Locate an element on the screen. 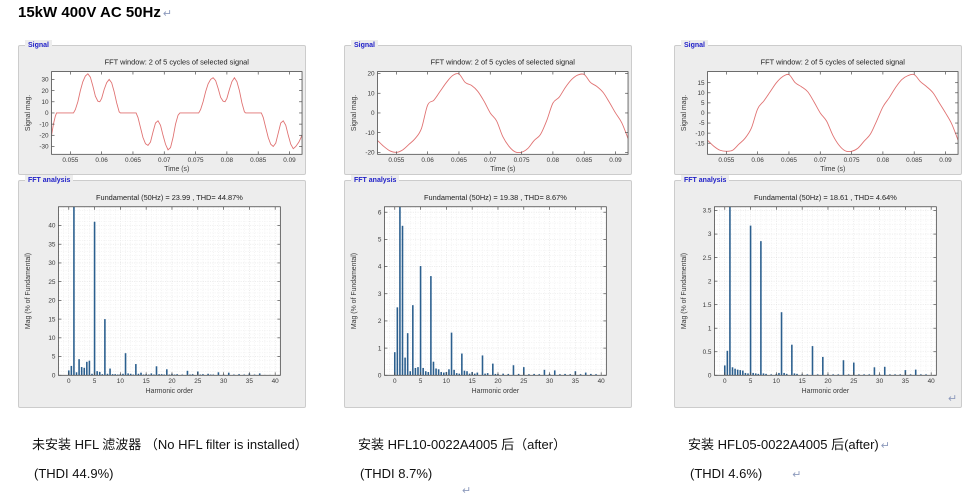  y-tick-label: 0.5 is located at coordinates (707, 352).